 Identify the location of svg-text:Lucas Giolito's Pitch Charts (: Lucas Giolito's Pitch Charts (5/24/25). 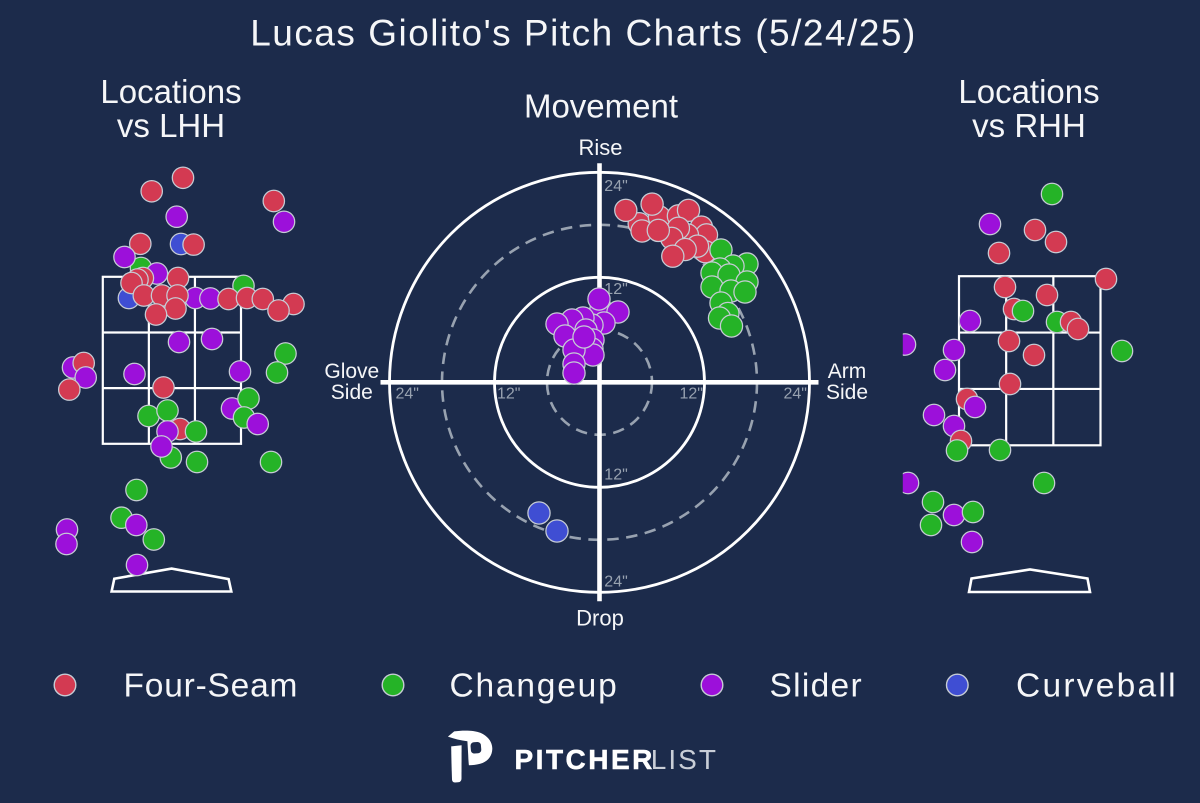
(583, 33).